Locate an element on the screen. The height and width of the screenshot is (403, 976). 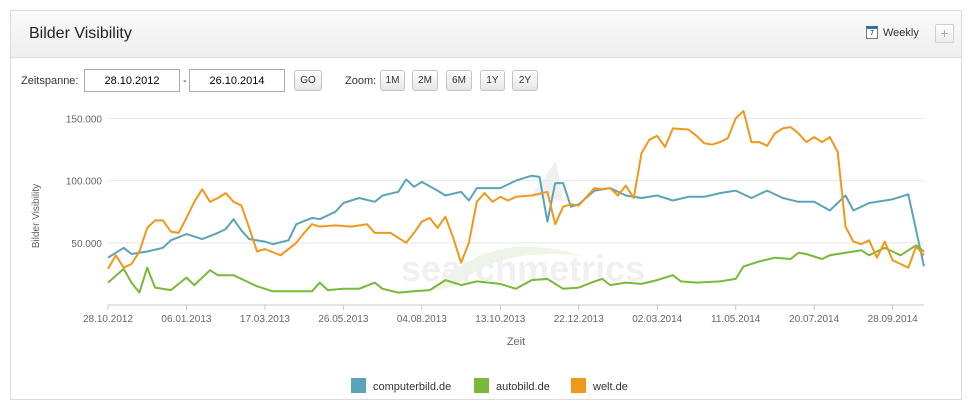
y-tick-label: 100.000 is located at coordinates (84, 182).